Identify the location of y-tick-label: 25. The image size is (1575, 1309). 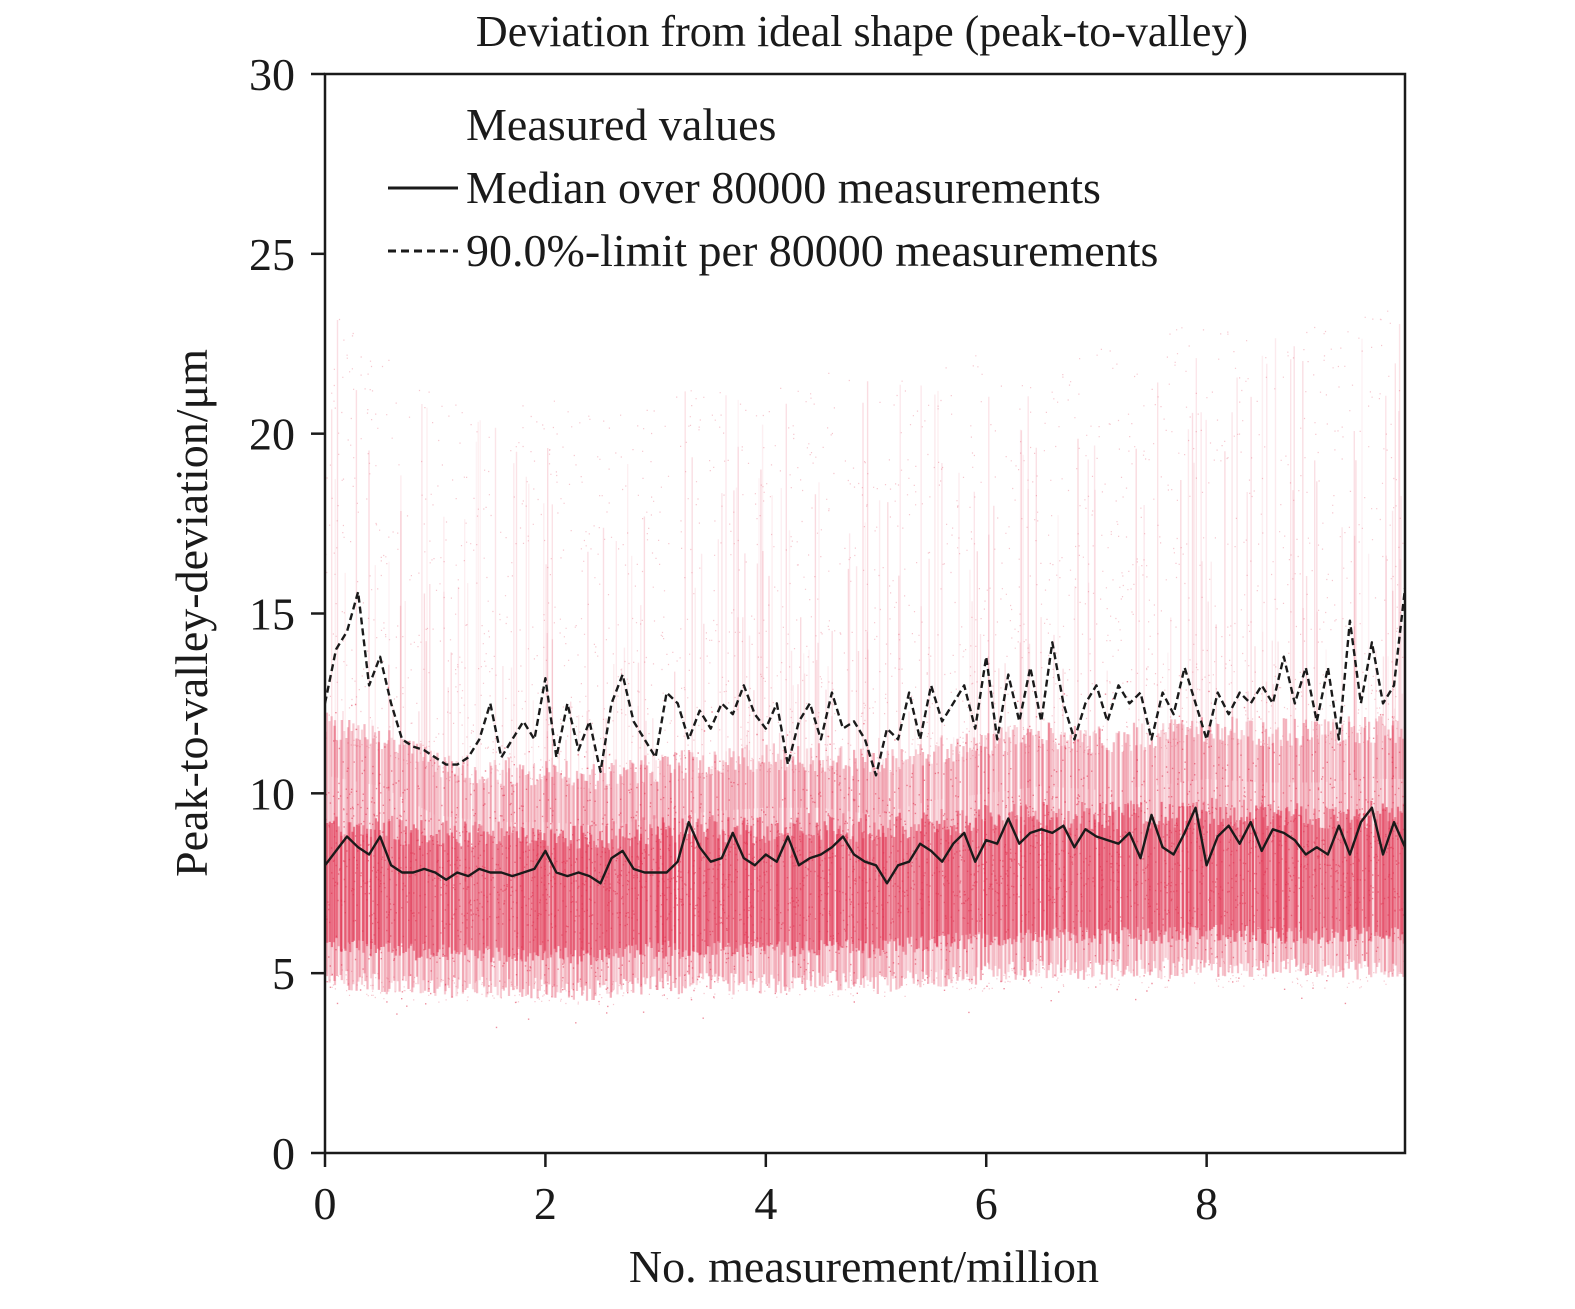
(272, 254).